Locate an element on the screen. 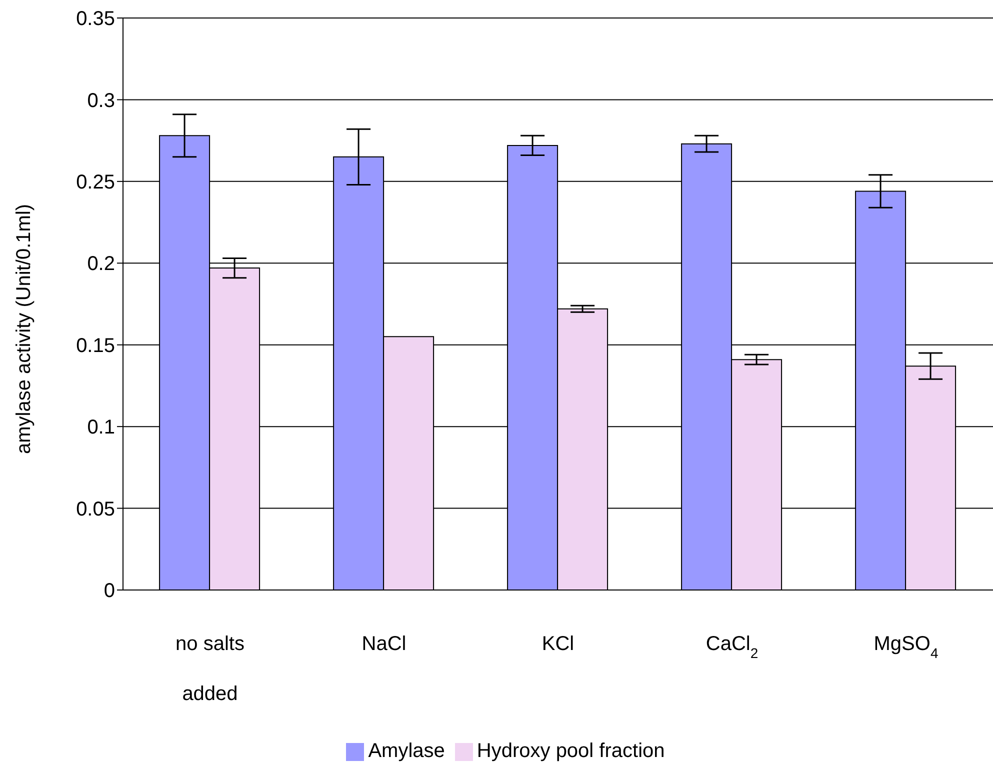 The width and height of the screenshot is (993, 769). y-tick-label: 0.05 is located at coordinates (95, 509).